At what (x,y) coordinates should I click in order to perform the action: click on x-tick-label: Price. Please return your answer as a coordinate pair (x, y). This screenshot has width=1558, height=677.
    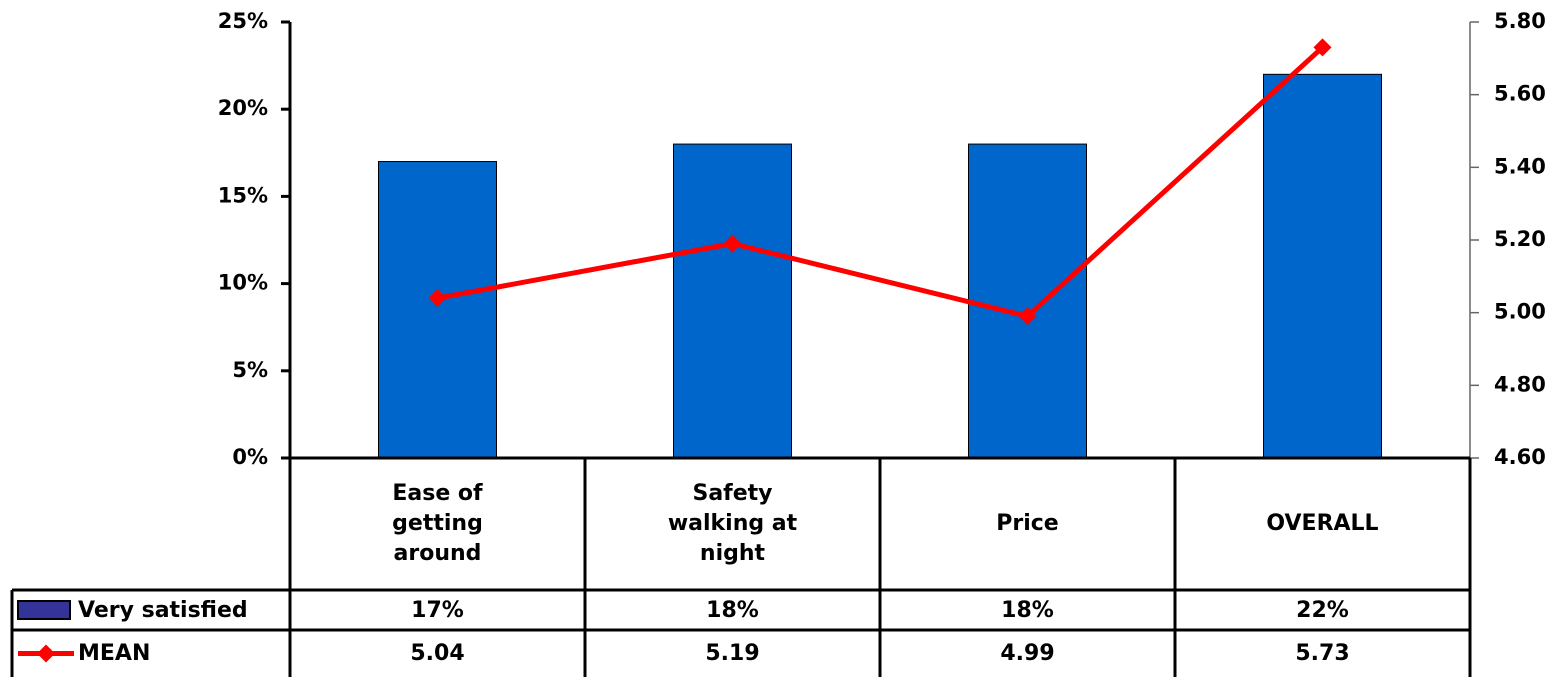
    Looking at the image, I should click on (1027, 523).